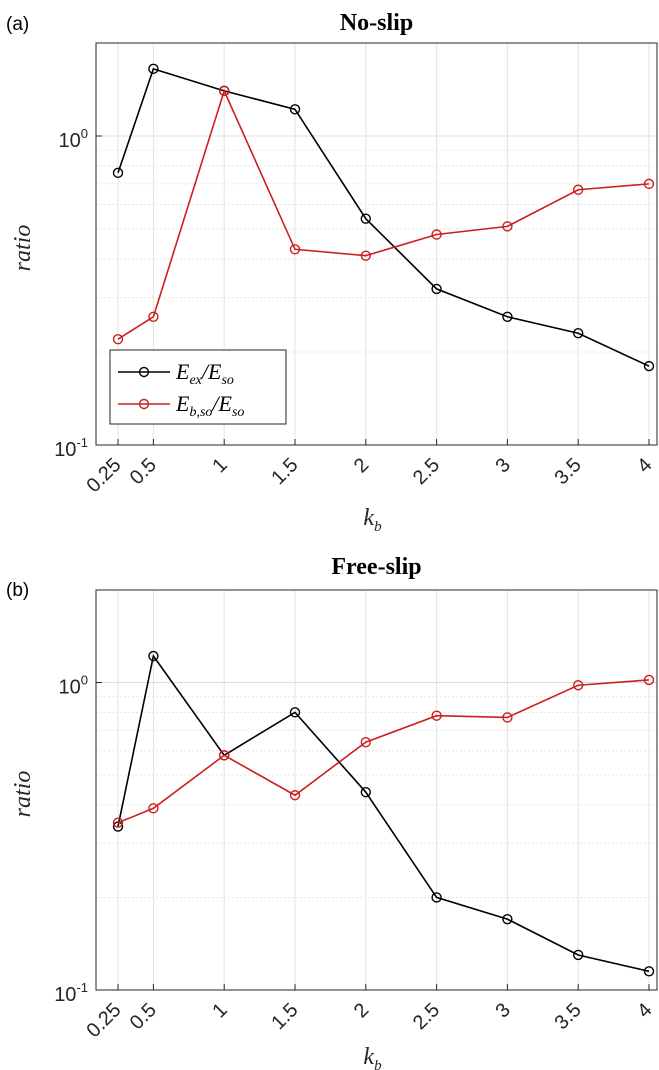  Describe the element at coordinates (17, 590) in the screenshot. I see `panel-label: (b)` at that location.